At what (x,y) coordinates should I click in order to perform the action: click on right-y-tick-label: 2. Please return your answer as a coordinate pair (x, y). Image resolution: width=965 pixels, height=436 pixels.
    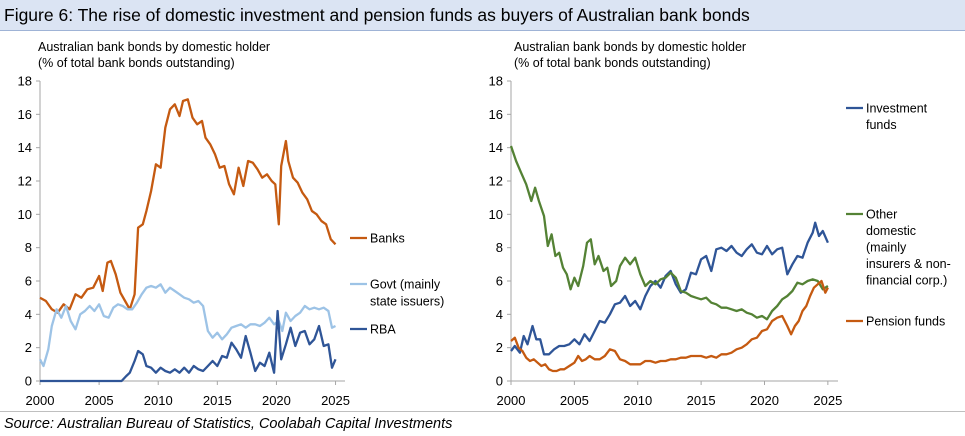
    Looking at the image, I should click on (499, 347).